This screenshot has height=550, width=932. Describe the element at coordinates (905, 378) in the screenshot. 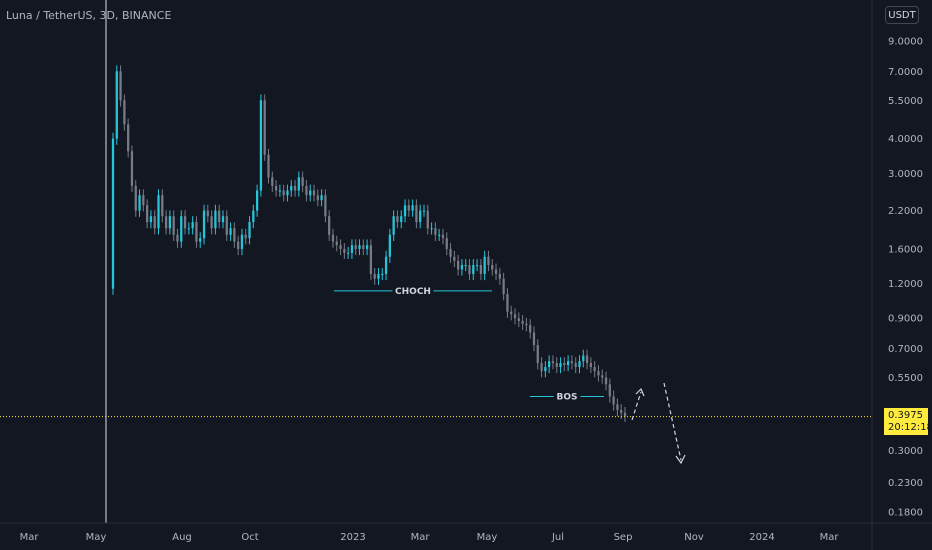

I see `price-tick-label: 0.5500` at that location.